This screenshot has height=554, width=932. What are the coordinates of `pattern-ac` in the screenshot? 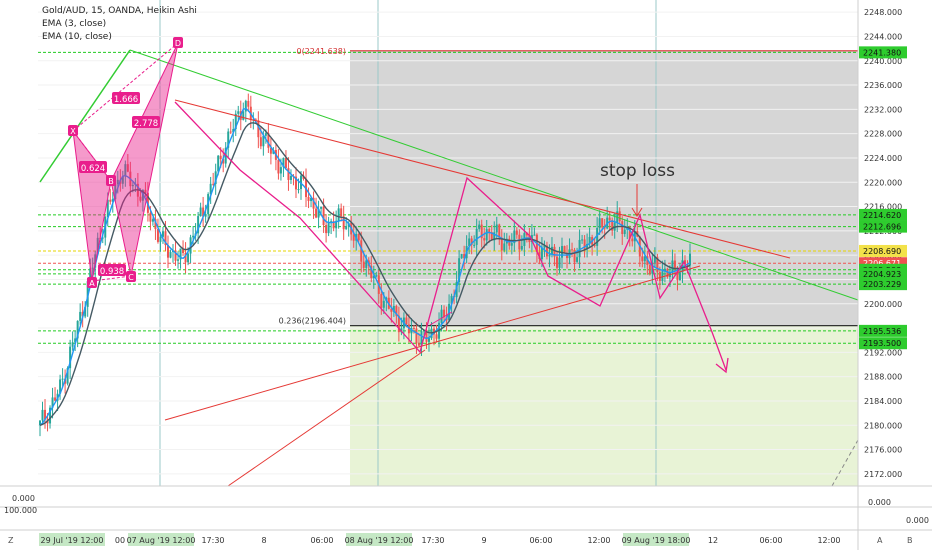 It's located at (111, 278).